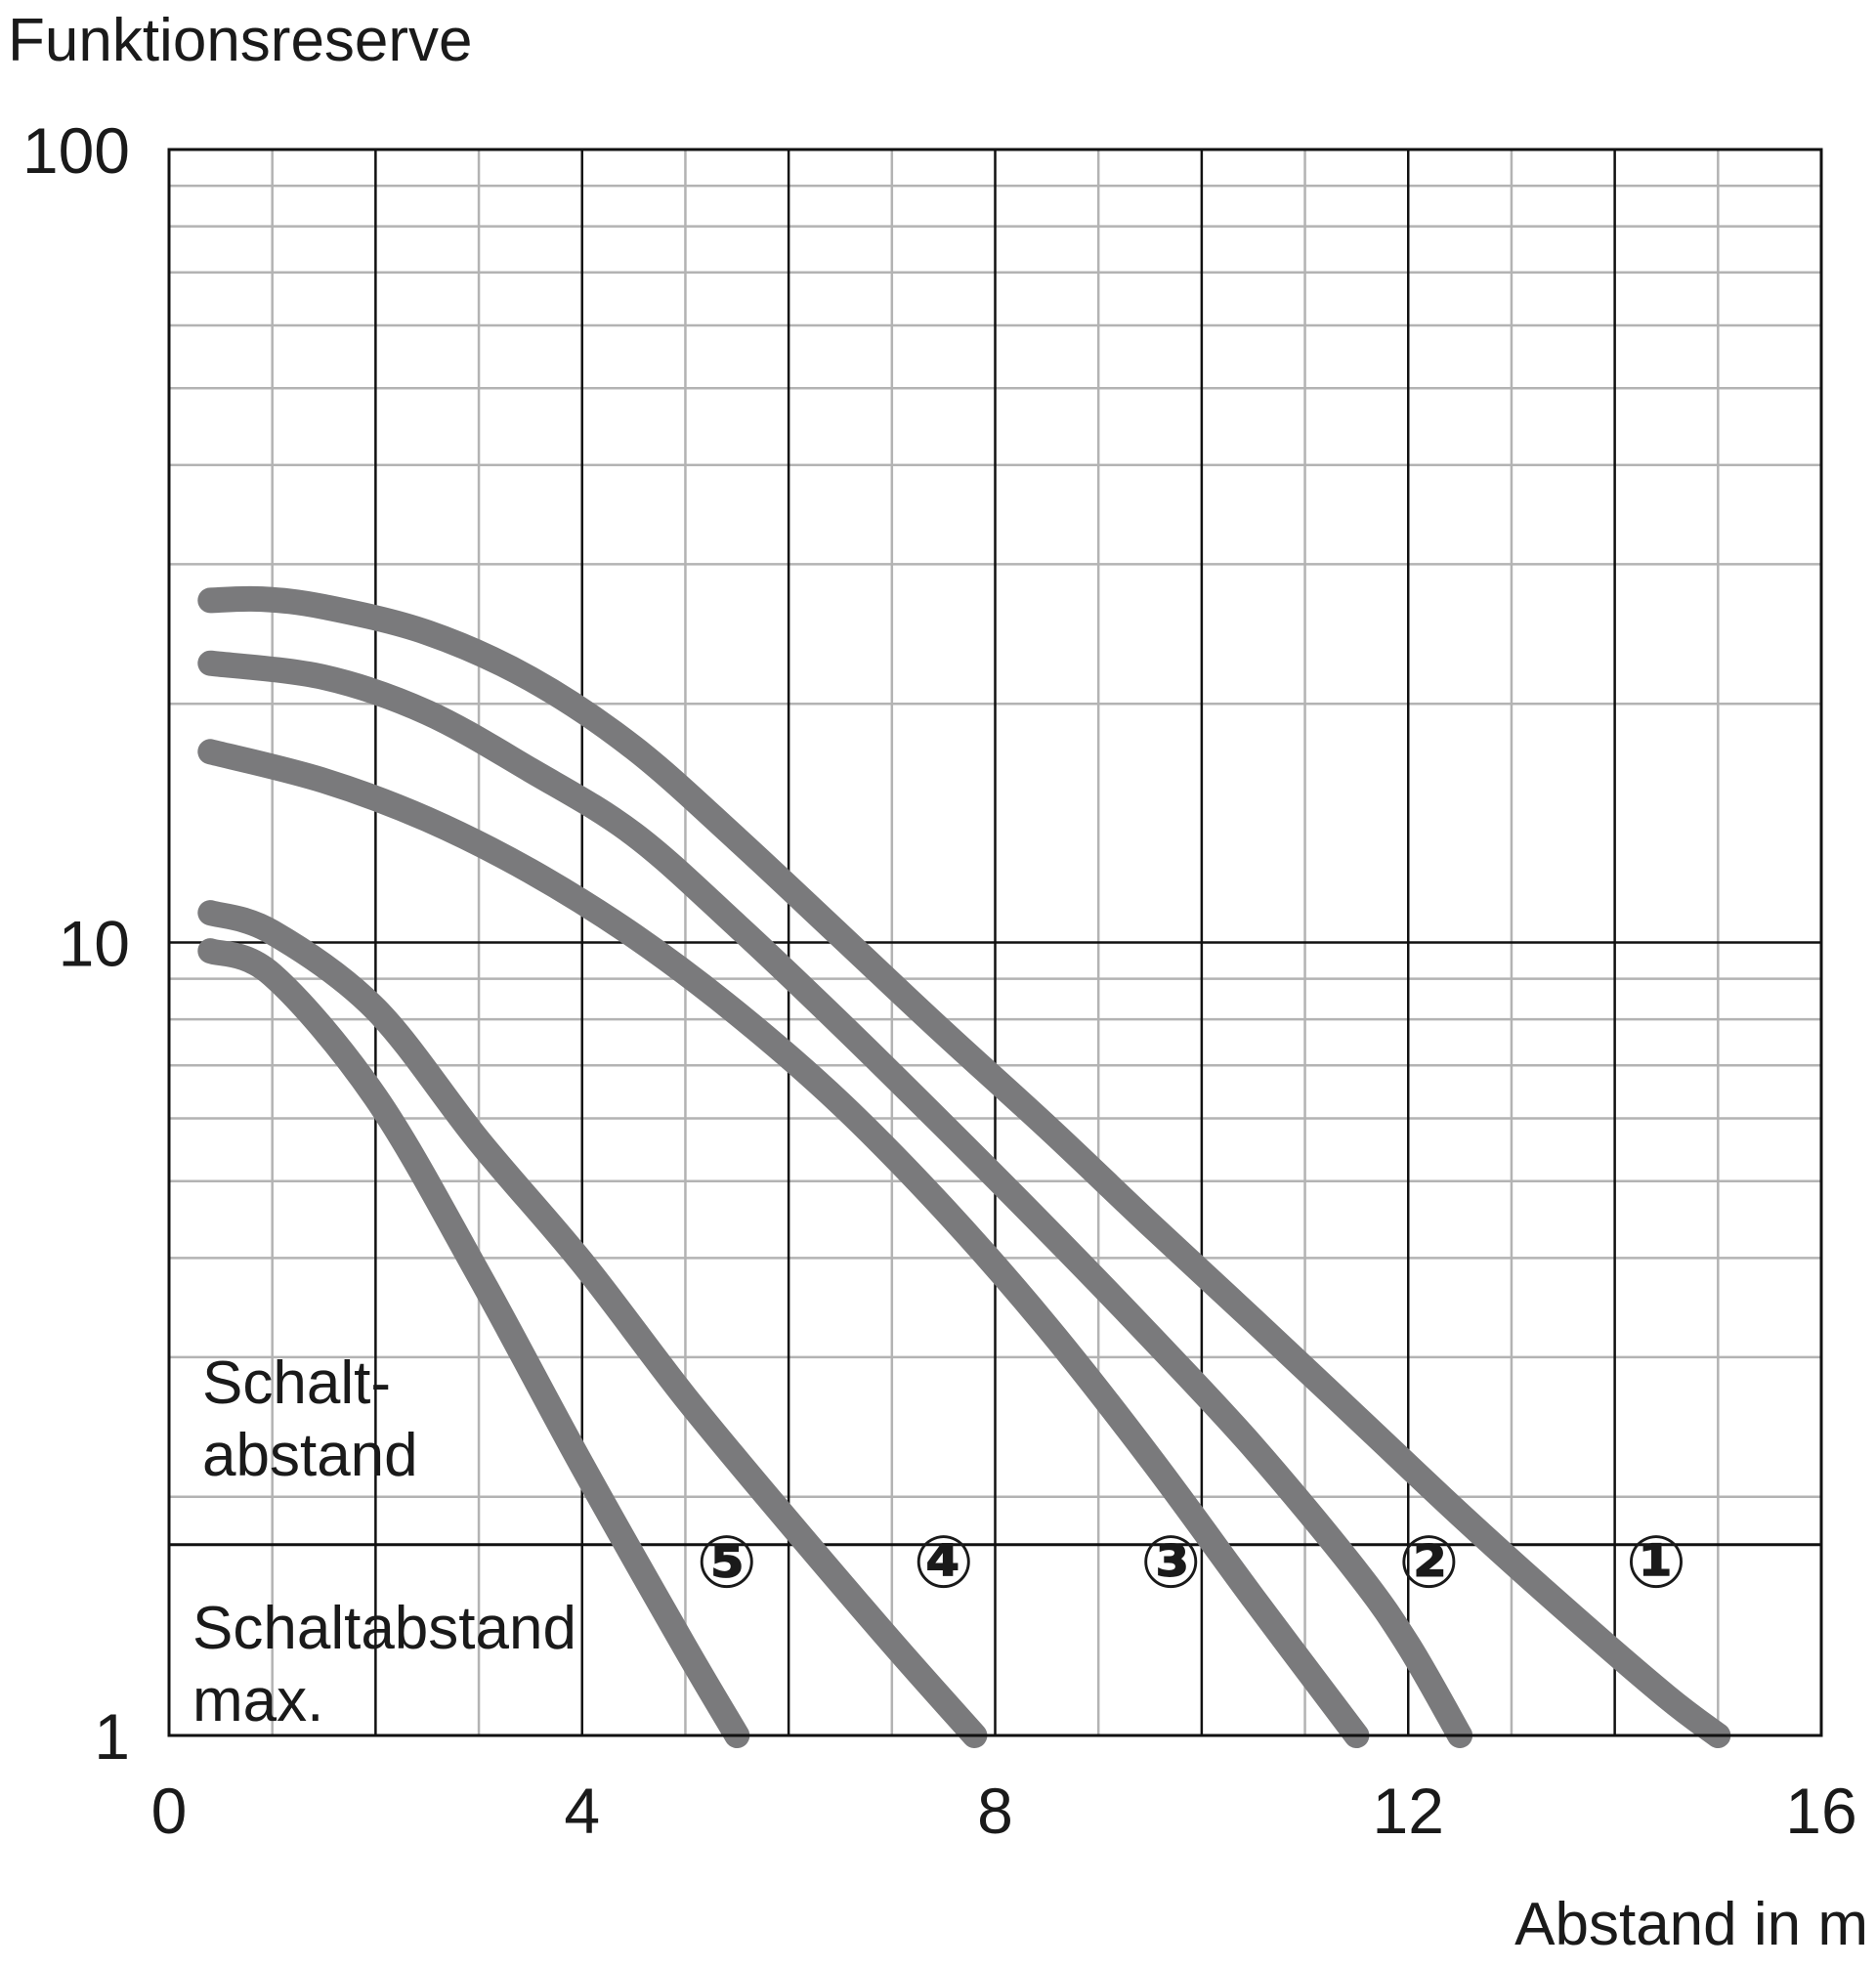 The height and width of the screenshot is (1969, 1876). Describe the element at coordinates (310, 1455) in the screenshot. I see `annotation-schaltabstand-line2: abstand` at that location.